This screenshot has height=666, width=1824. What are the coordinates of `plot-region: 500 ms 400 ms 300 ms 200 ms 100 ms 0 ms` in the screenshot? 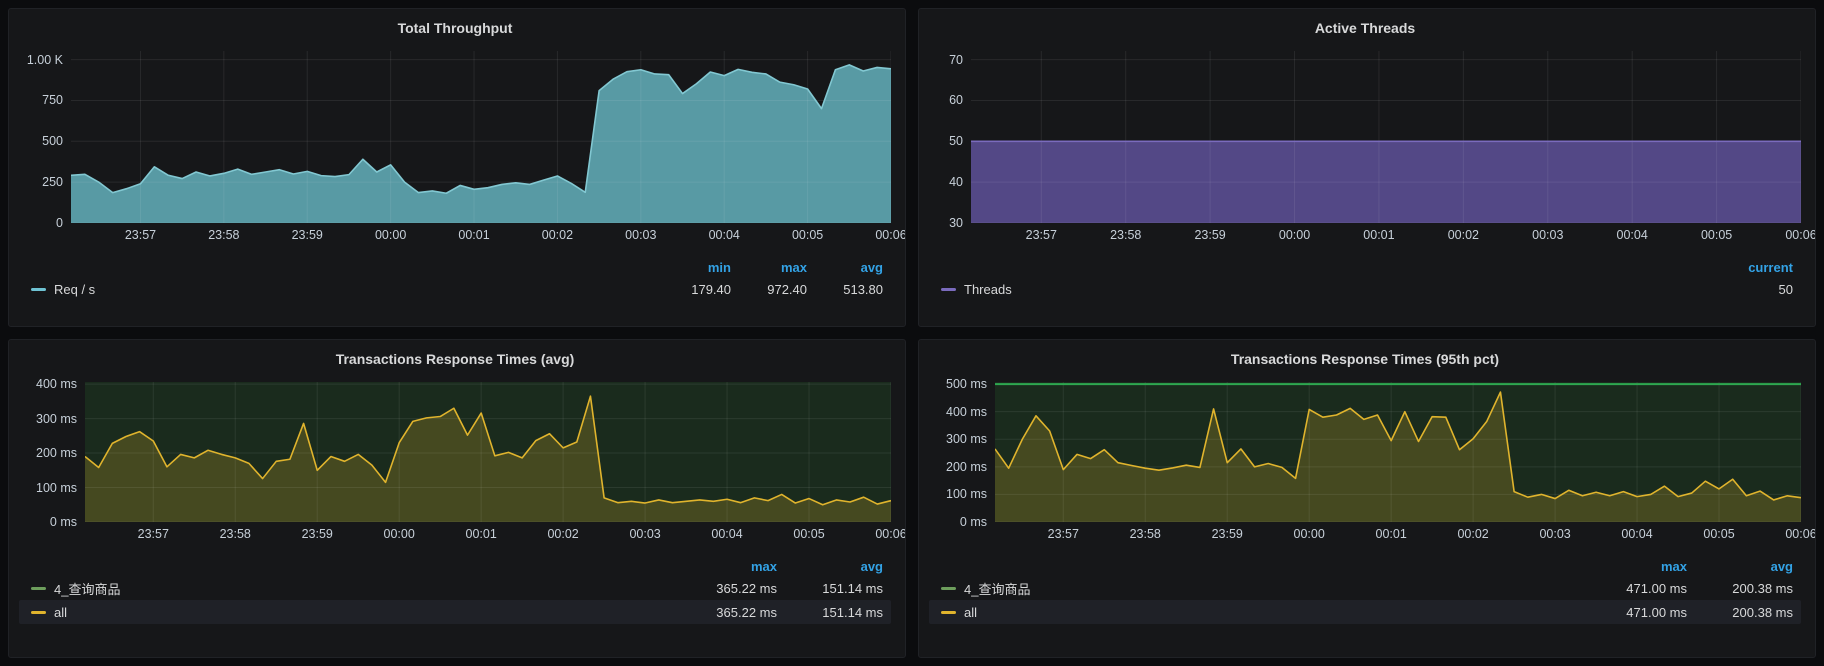 It's located at (1365, 453).